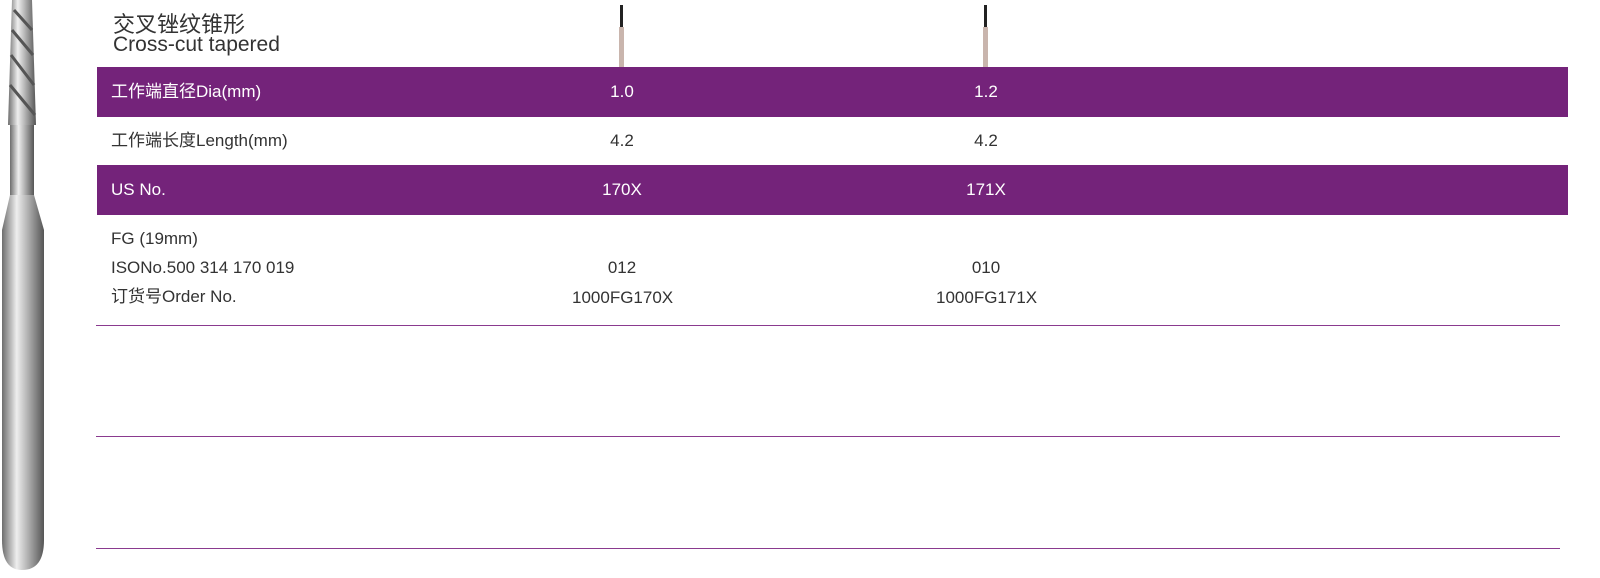  What do you see at coordinates (986, 91) in the screenshot?
I see `cell: 1.2` at bounding box center [986, 91].